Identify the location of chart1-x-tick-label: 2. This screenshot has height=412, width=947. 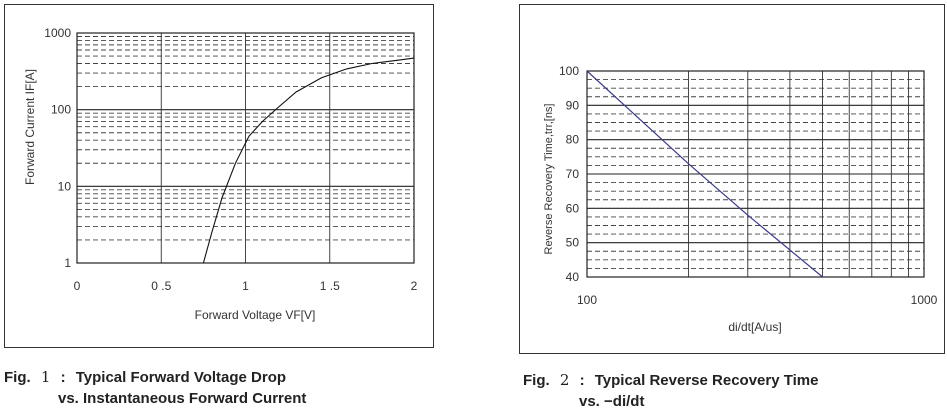
(414, 286).